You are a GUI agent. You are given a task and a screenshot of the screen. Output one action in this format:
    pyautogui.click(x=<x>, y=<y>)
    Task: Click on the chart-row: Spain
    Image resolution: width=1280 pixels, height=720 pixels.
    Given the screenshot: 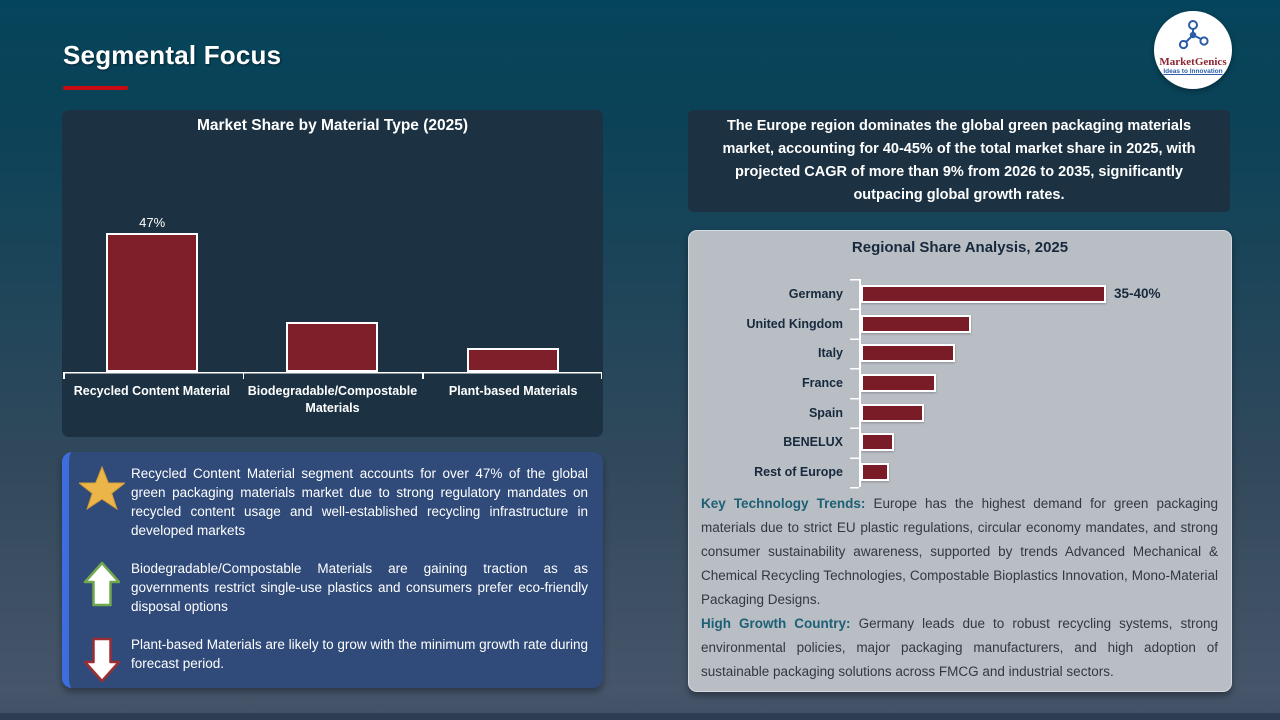 What is the action you would take?
    pyautogui.click(x=960, y=413)
    